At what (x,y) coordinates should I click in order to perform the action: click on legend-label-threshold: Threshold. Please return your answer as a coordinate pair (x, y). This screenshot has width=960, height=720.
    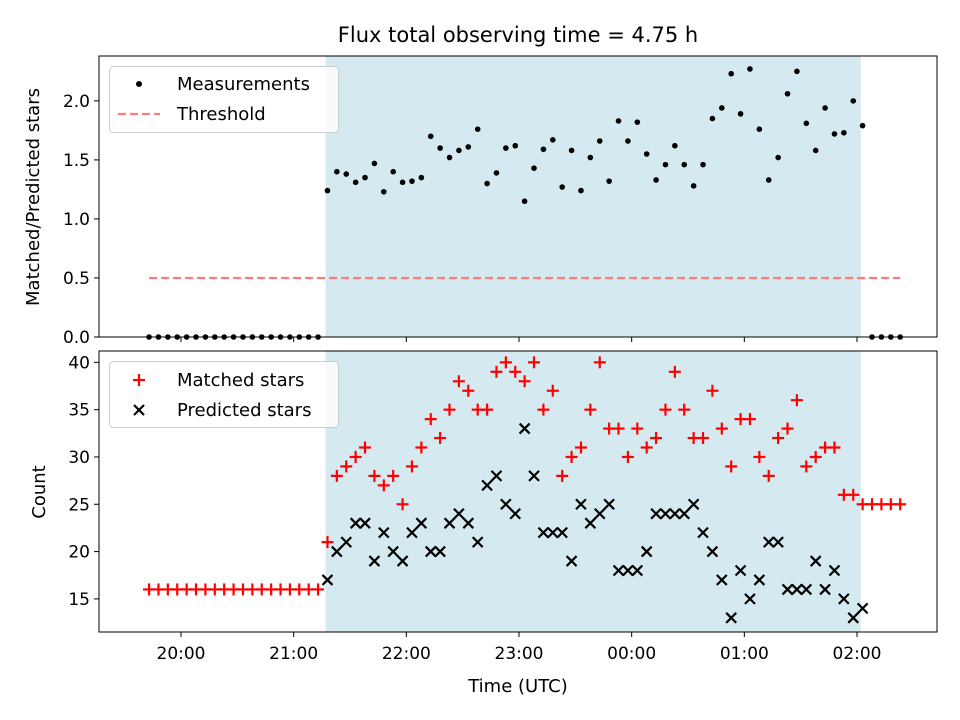
    Looking at the image, I should click on (221, 114).